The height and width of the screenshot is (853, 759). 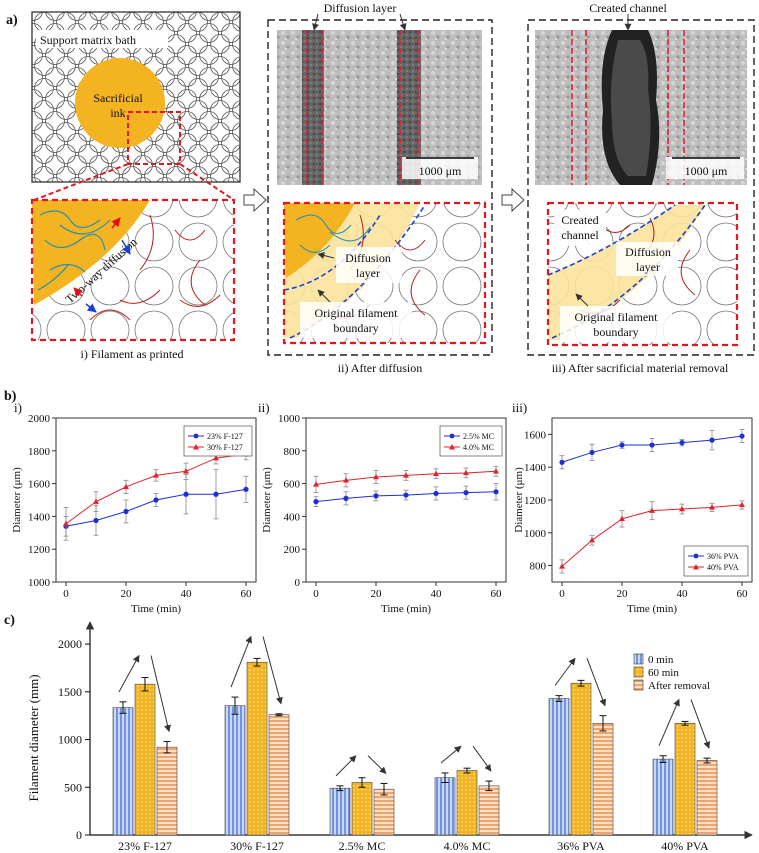 I want to click on ink-label-1: Sacrificial, so click(x=118, y=98).